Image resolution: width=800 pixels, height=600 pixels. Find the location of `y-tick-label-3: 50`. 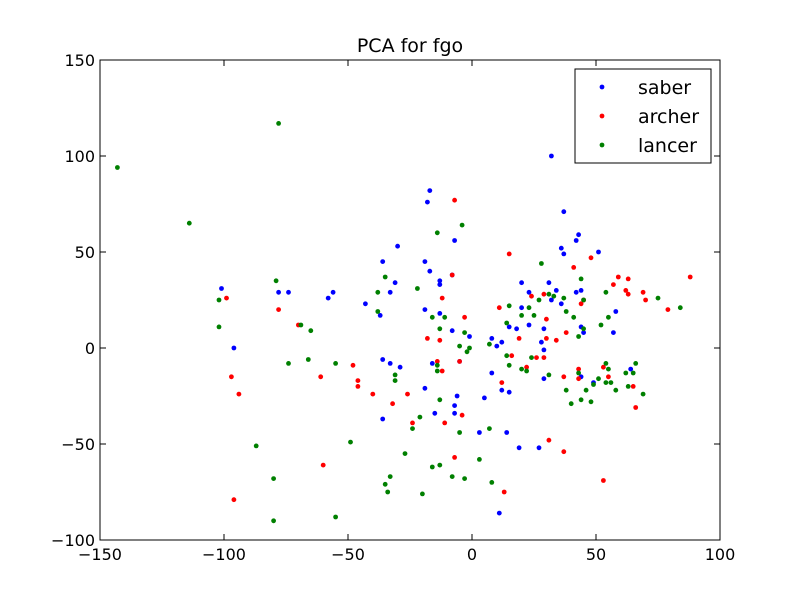

y-tick-label-3: 50 is located at coordinates (85, 252).